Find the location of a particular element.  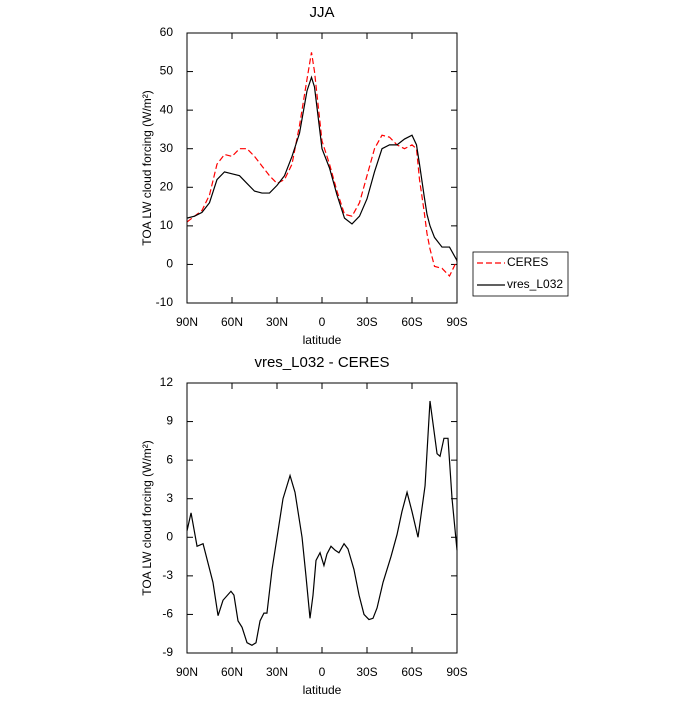

y-tick-label: -3 is located at coordinates (167, 575).